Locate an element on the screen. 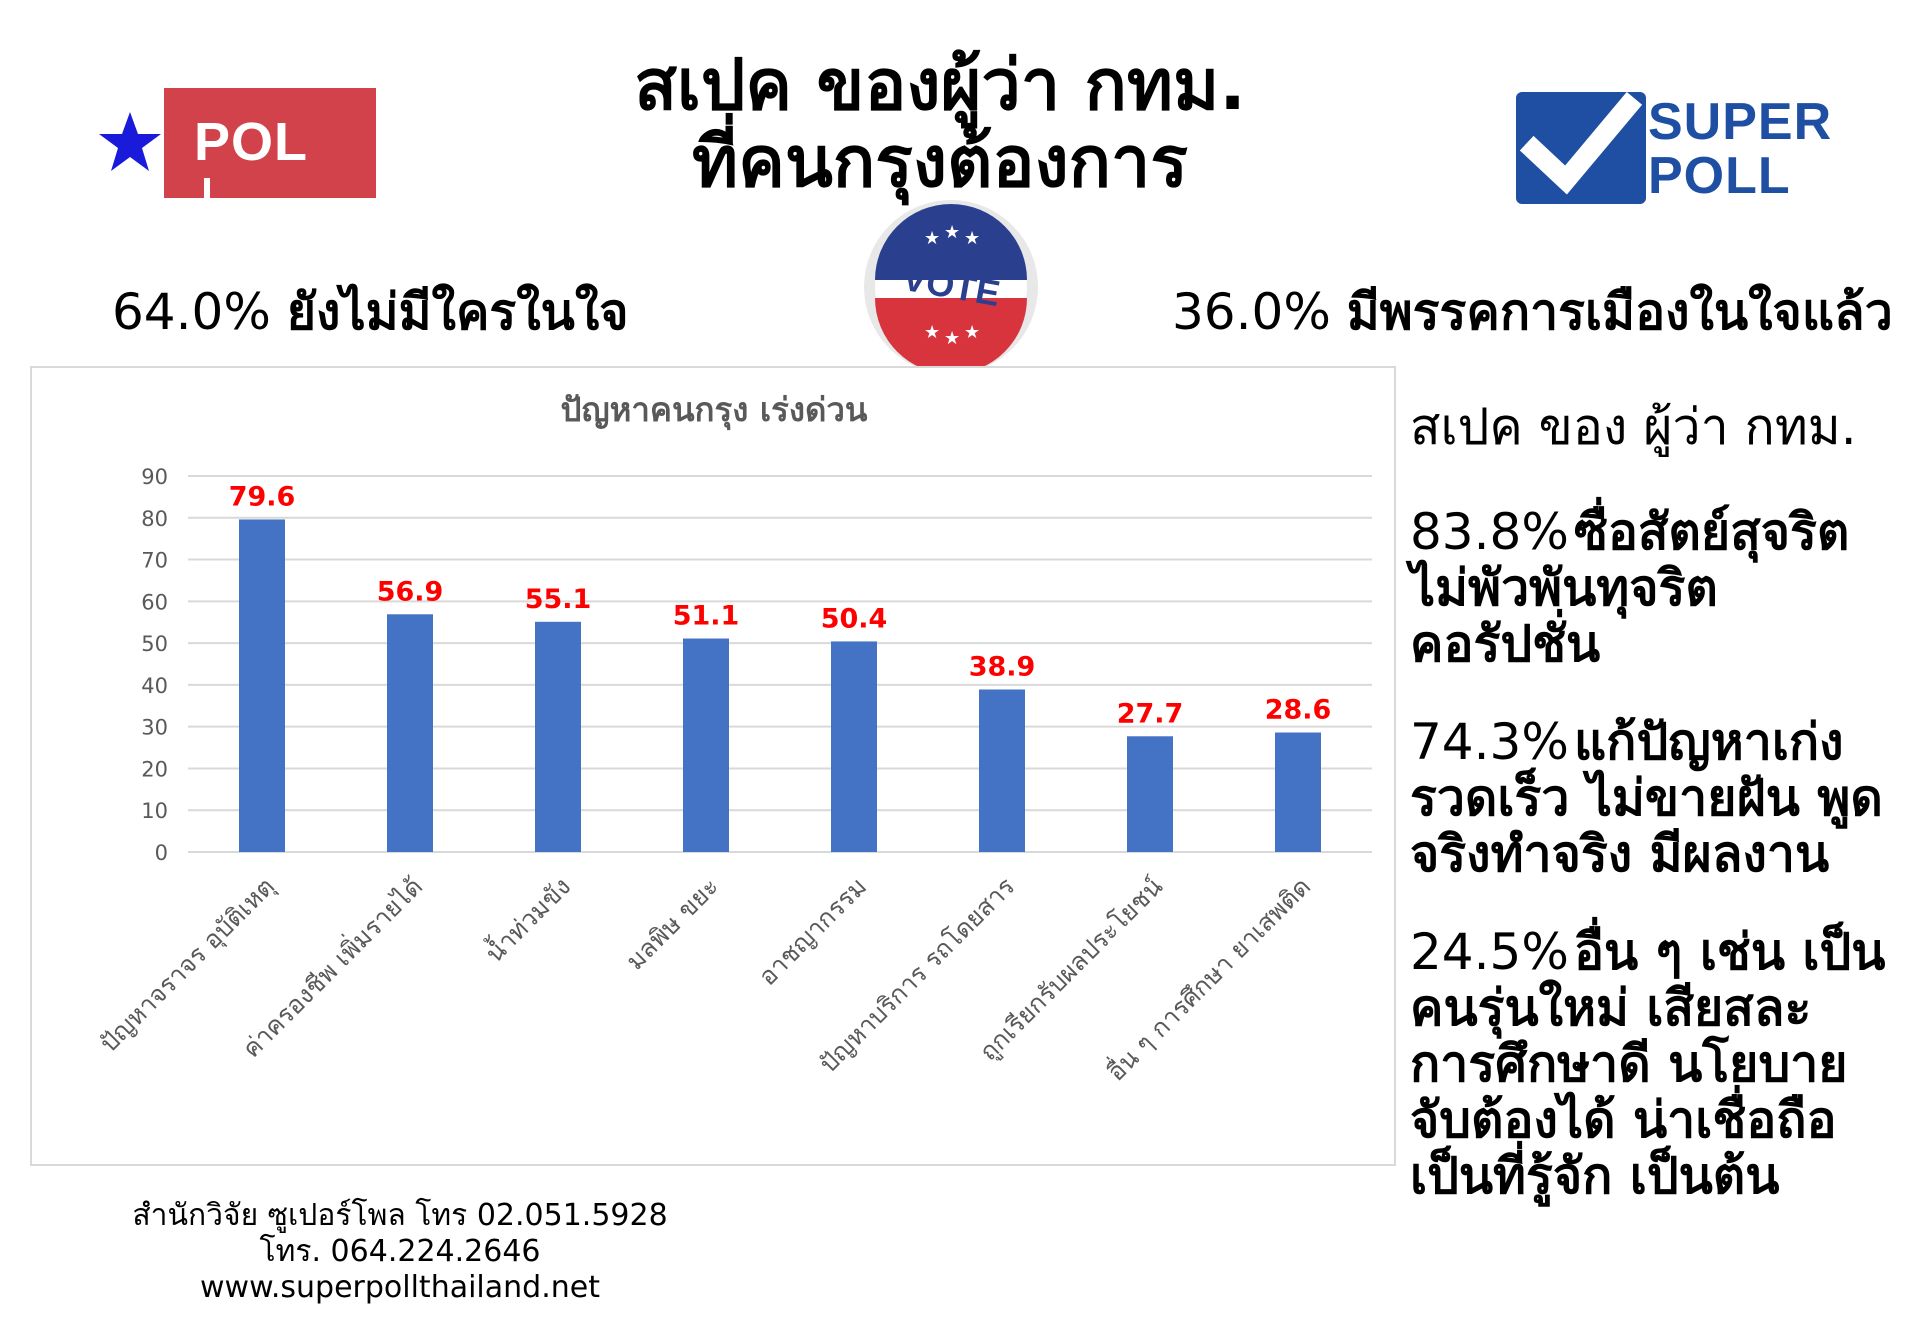 This screenshot has height=1330, width=1920. spec-line: จับต้องได้ น่าเชื่อถือ is located at coordinates (1623, 1120).